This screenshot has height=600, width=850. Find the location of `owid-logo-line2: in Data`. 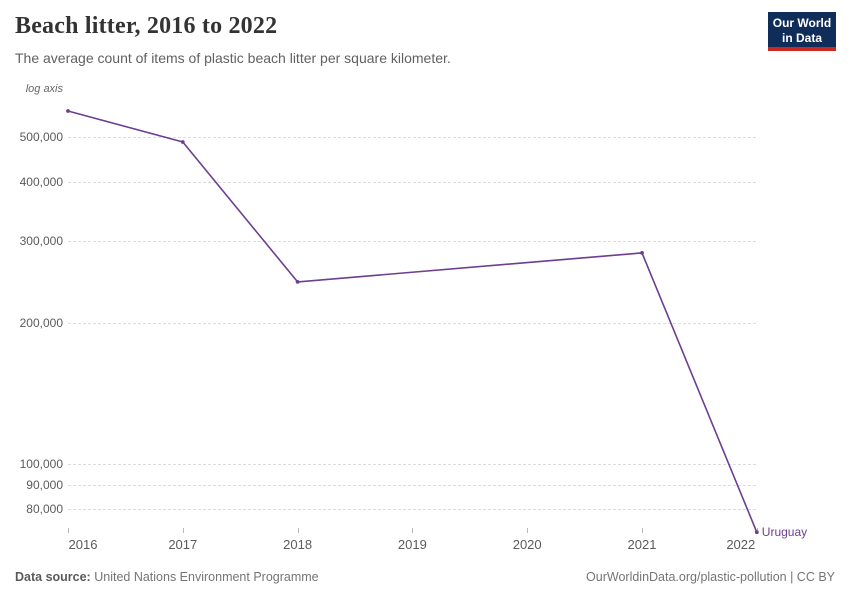

owid-logo-line2: in Data is located at coordinates (801, 38).